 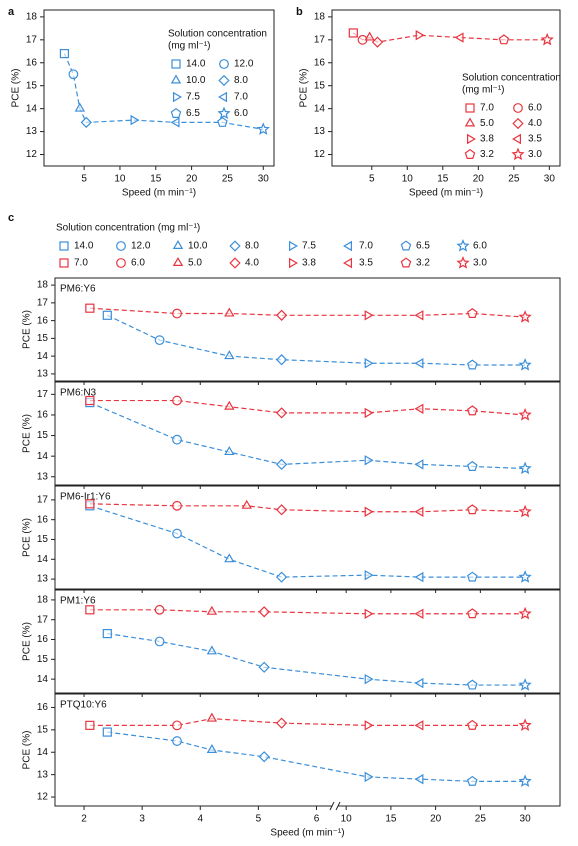 What do you see at coordinates (193, 113) in the screenshot?
I see `legend-label: 6.5` at bounding box center [193, 113].